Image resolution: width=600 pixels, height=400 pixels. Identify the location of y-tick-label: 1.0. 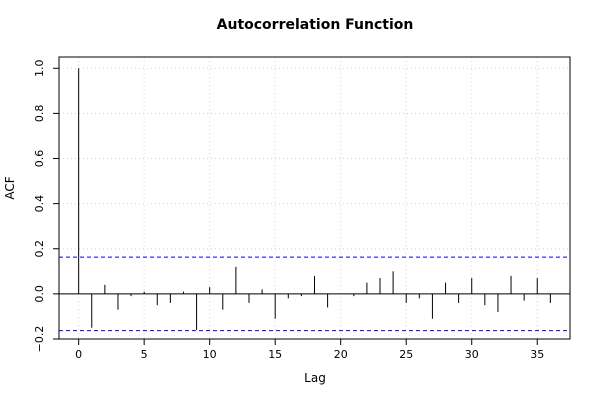
(39, 69).